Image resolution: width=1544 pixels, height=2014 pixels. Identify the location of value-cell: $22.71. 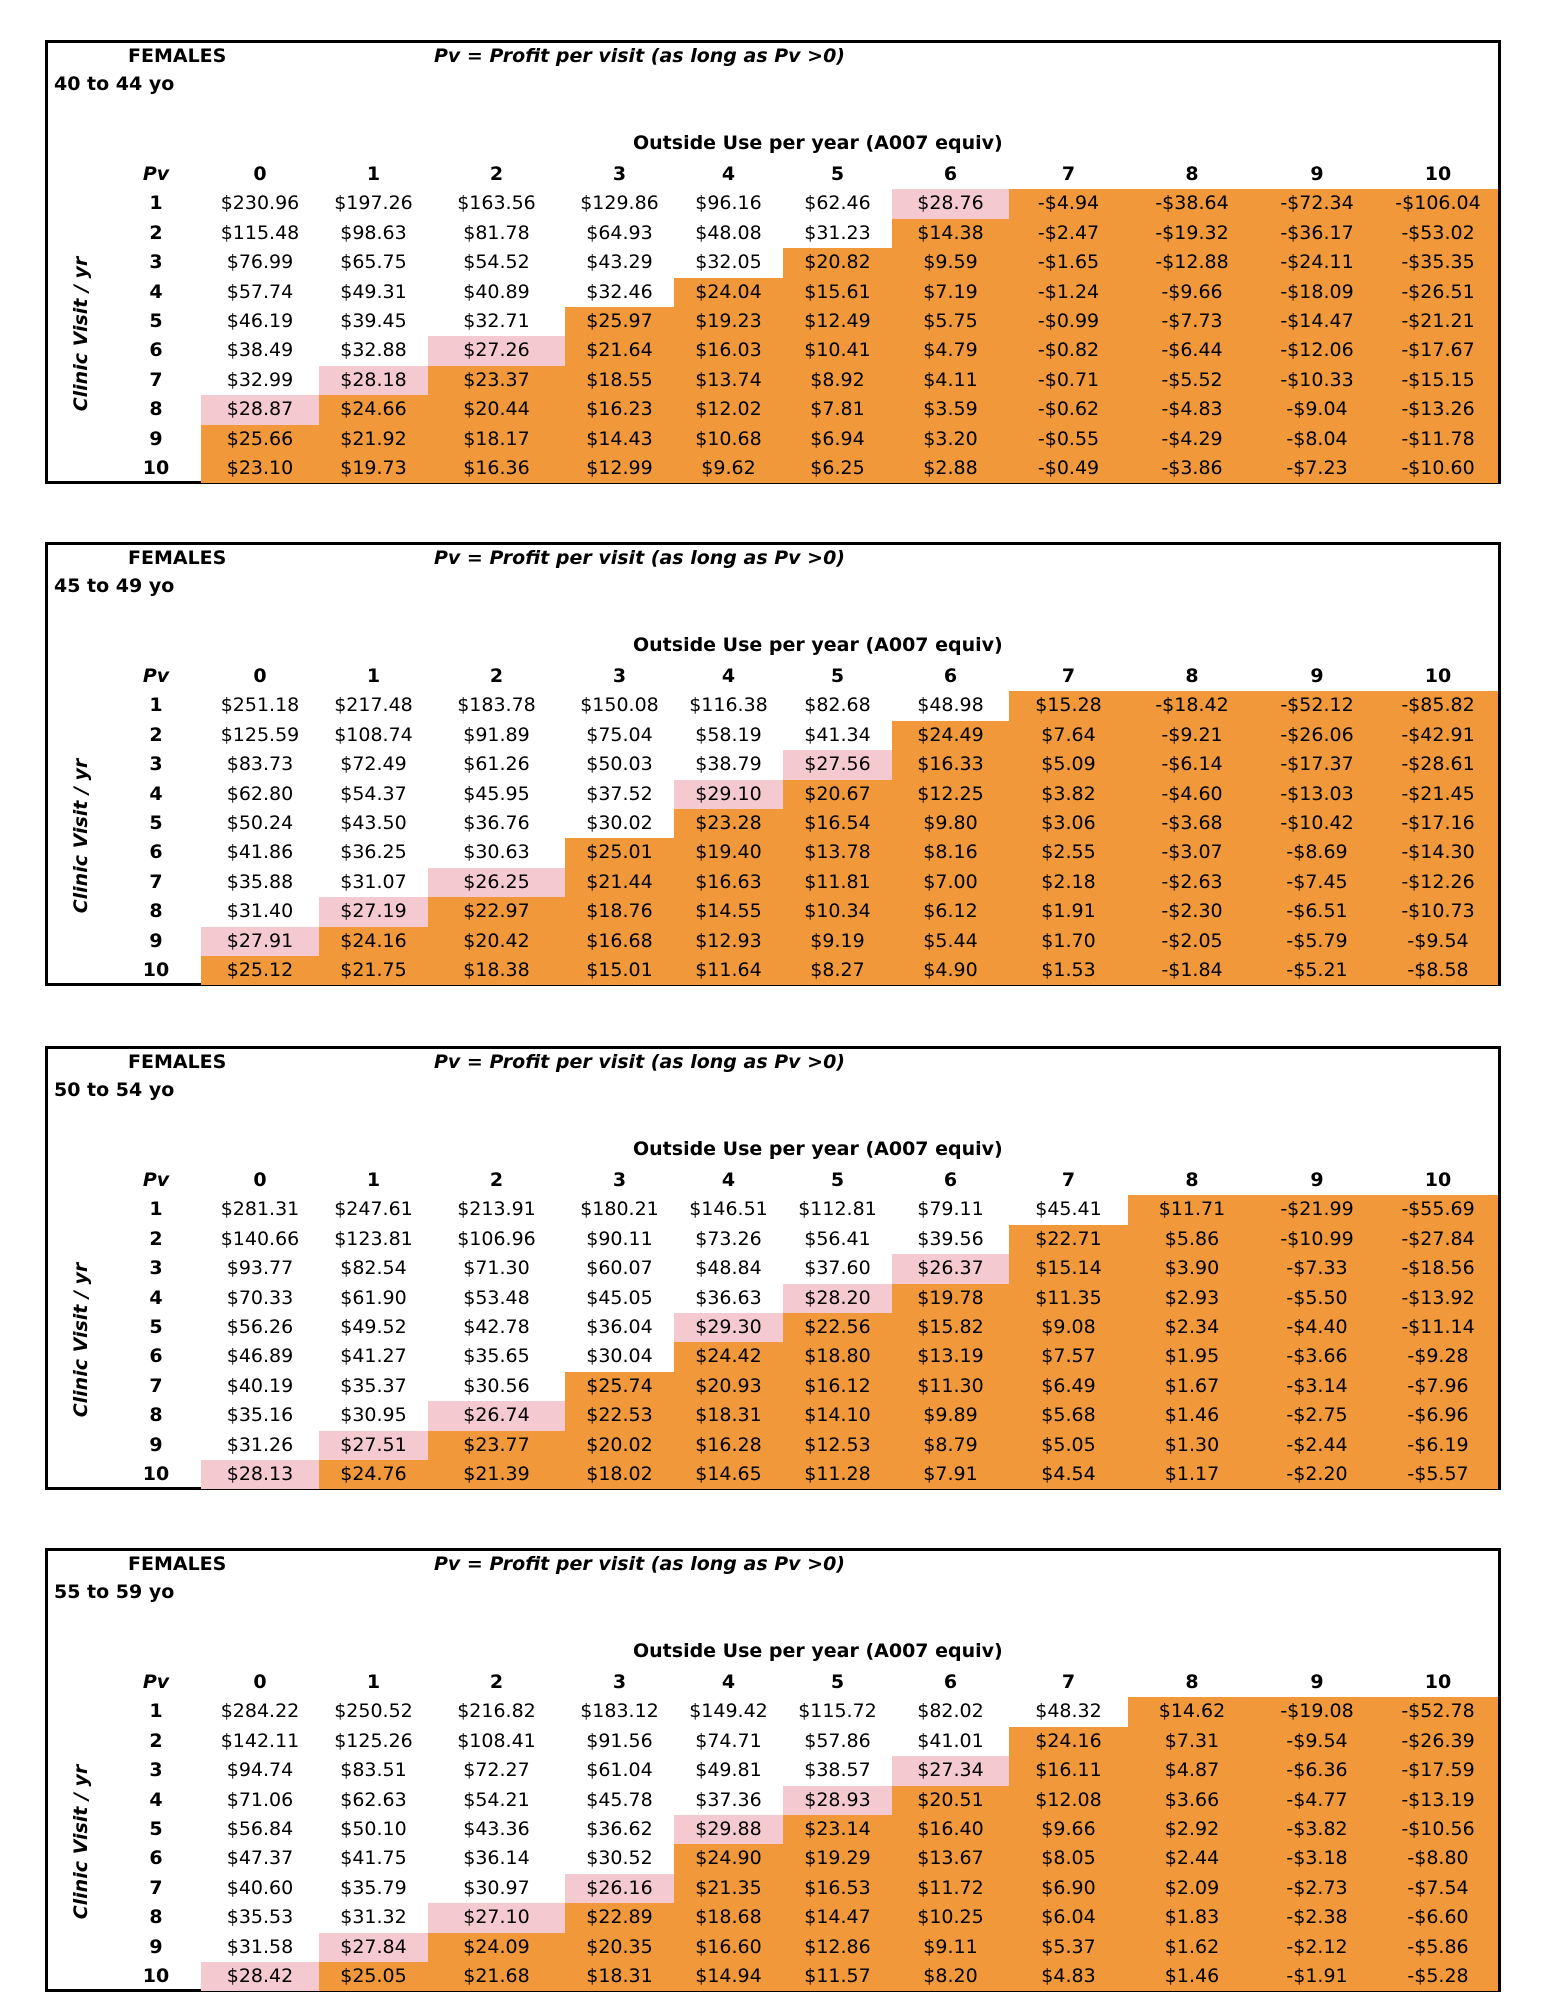
(1068, 1239).